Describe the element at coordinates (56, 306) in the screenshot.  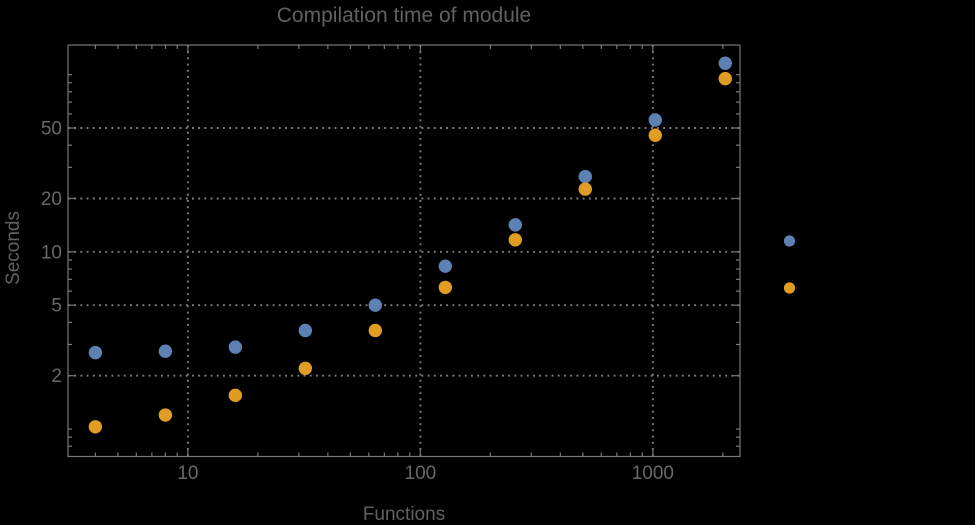
I see `y-tick-label: 5` at that location.